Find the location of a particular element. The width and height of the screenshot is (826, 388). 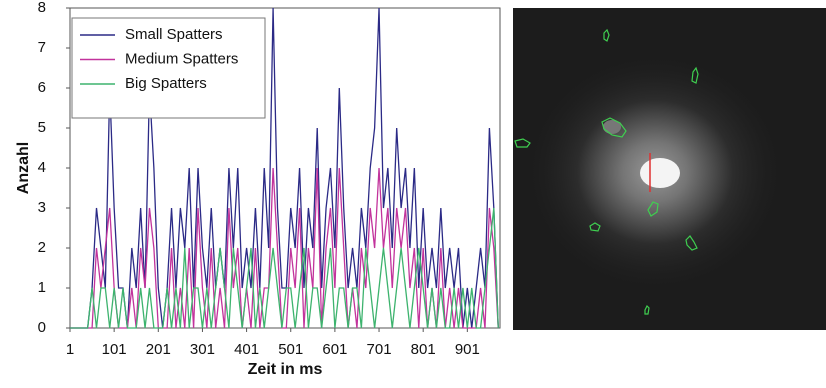

y-tick-label: 5 is located at coordinates (42, 127).